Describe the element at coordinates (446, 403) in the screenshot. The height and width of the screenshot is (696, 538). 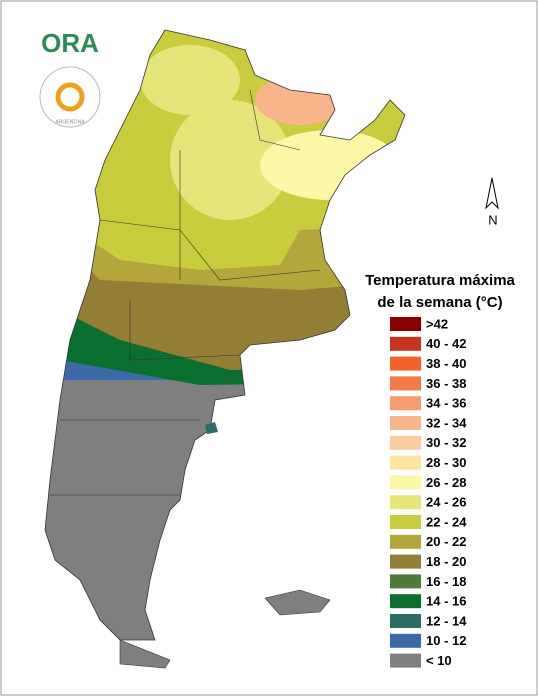
I see `legend-label: 34 - 36` at that location.